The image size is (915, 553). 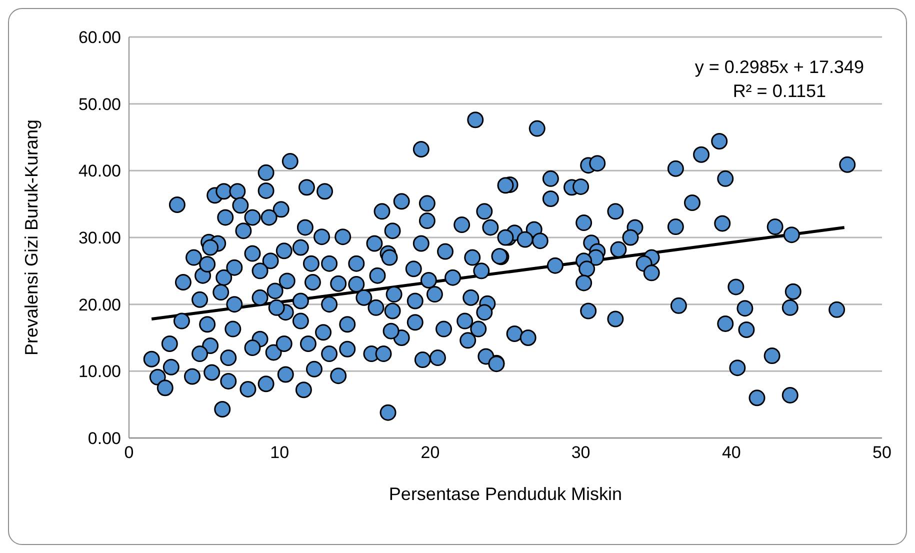 What do you see at coordinates (99, 171) in the screenshot?
I see `y-tick-label: 40.00` at bounding box center [99, 171].